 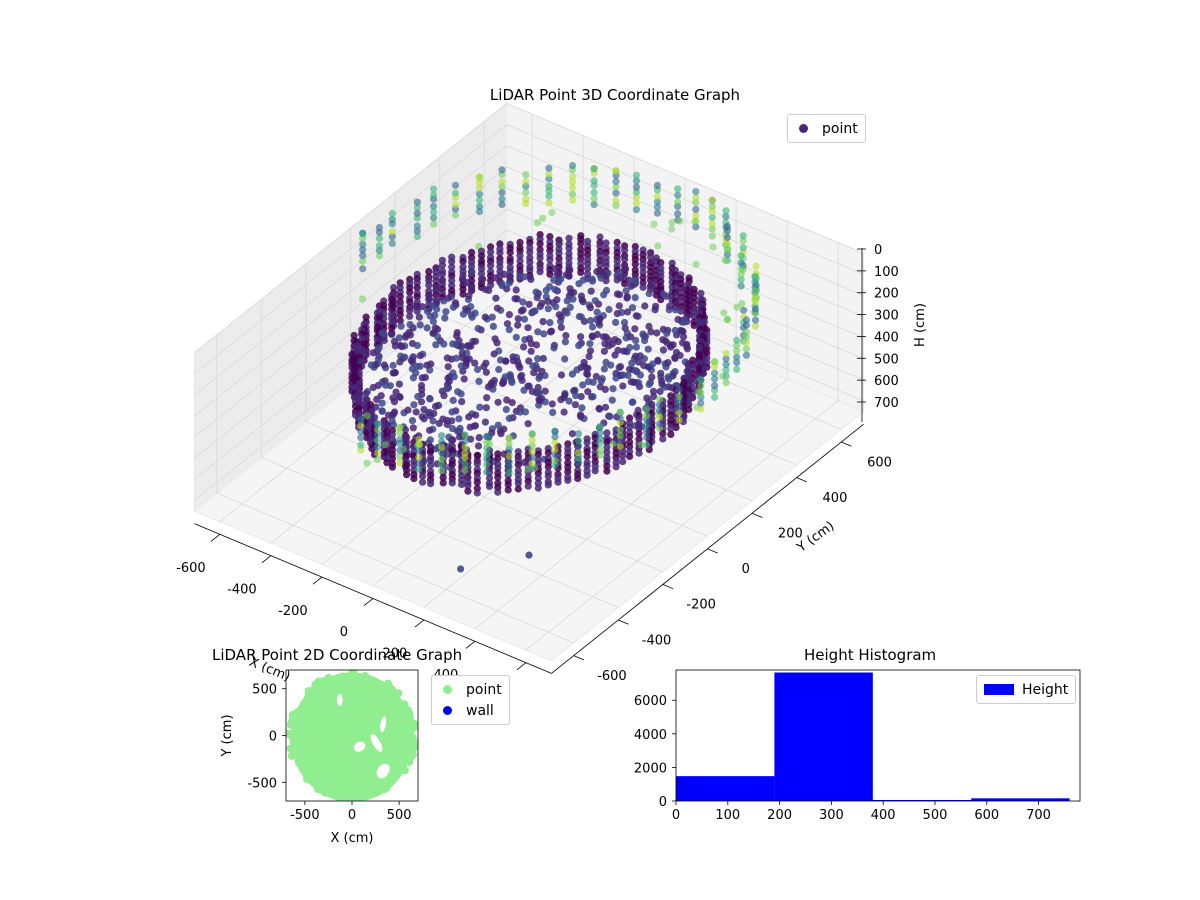 What do you see at coordinates (657, 640) in the screenshot?
I see `y-tick-label-3d: -400` at bounding box center [657, 640].